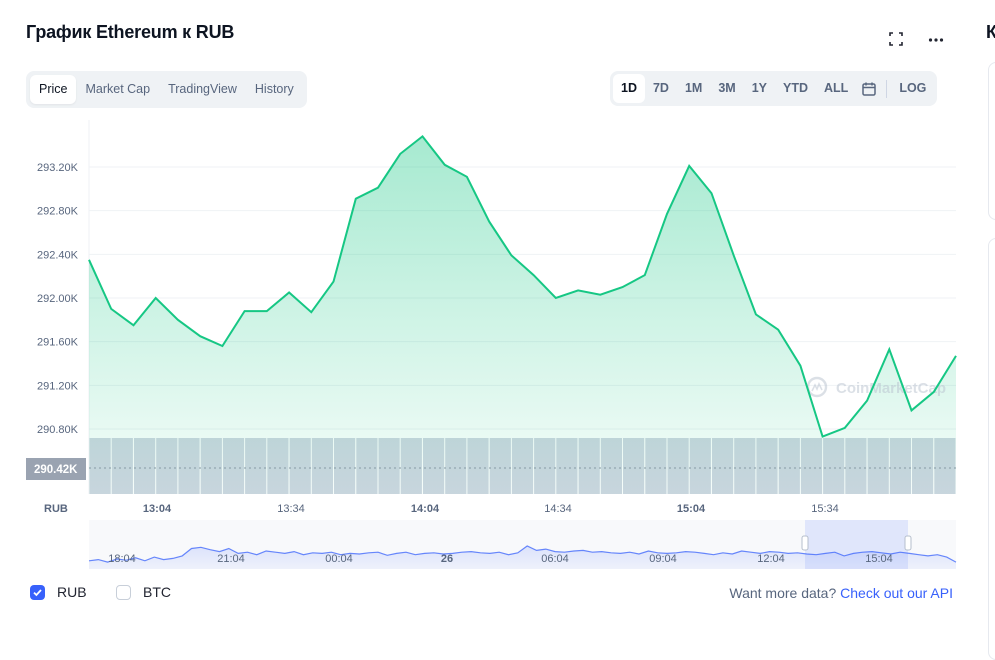  What do you see at coordinates (887, 88) in the screenshot?
I see `range-divider` at bounding box center [887, 88].